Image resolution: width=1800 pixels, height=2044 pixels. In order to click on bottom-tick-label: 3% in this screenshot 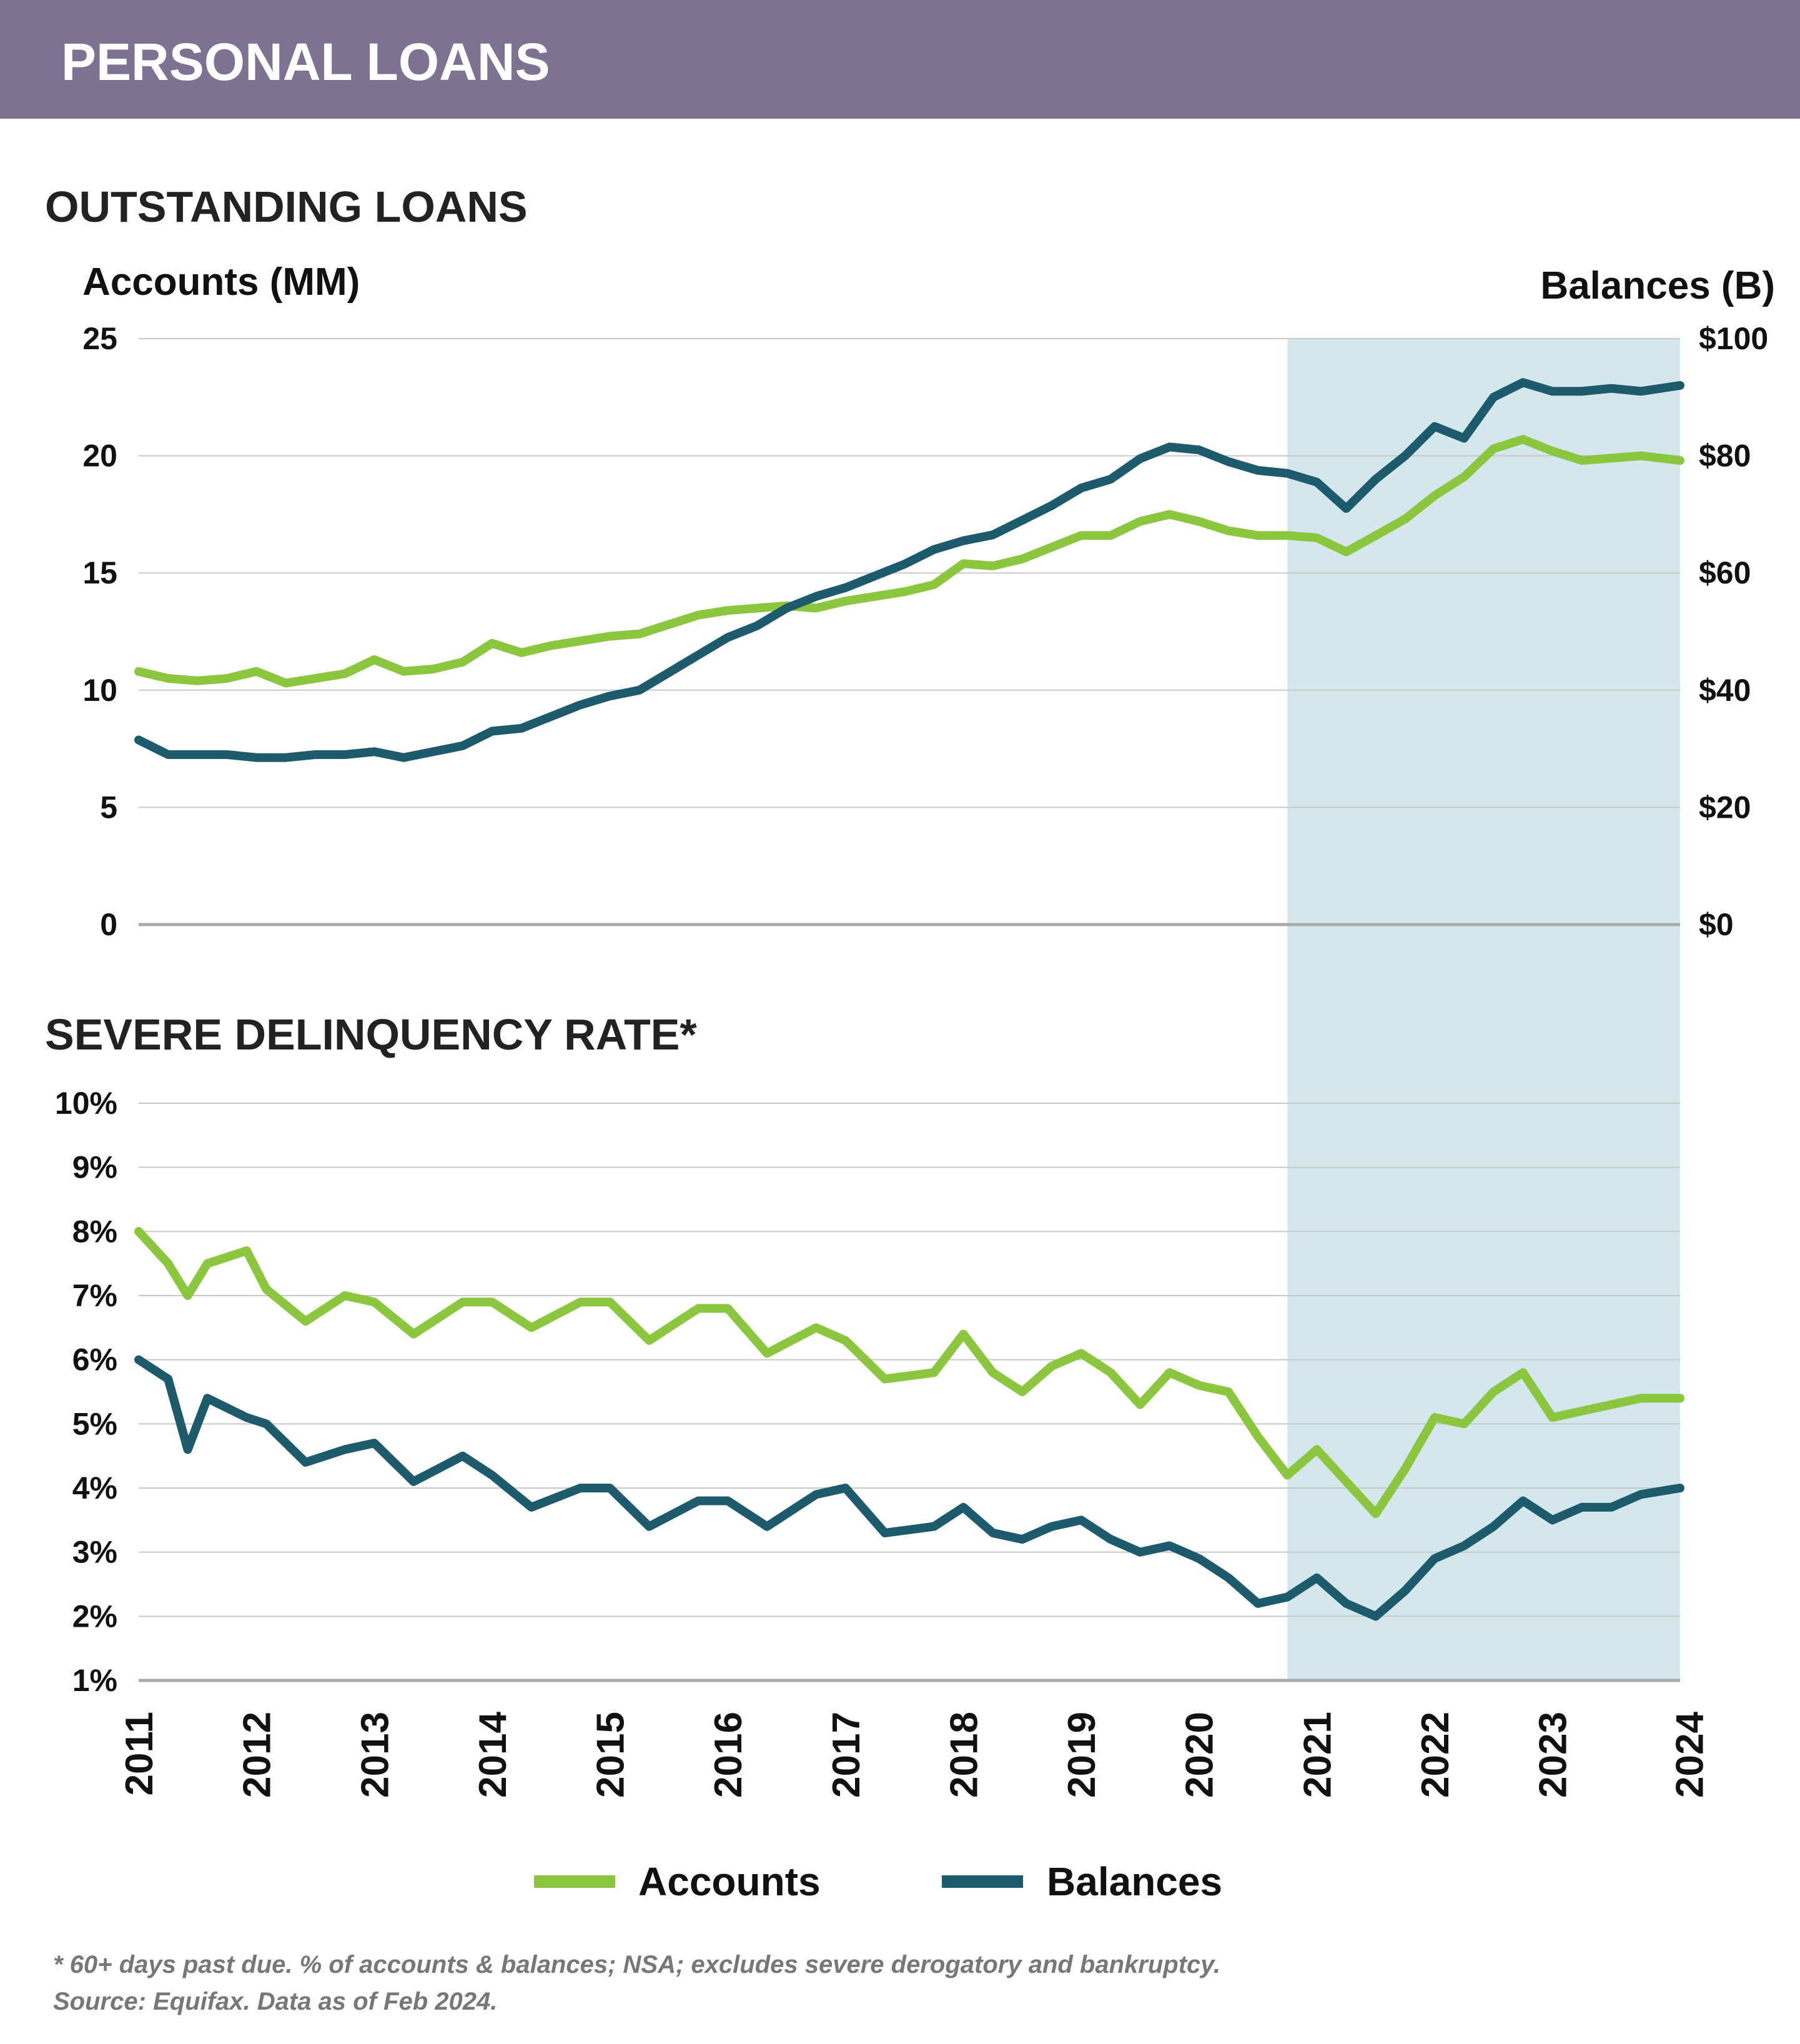, I will do `click(95, 1552)`.